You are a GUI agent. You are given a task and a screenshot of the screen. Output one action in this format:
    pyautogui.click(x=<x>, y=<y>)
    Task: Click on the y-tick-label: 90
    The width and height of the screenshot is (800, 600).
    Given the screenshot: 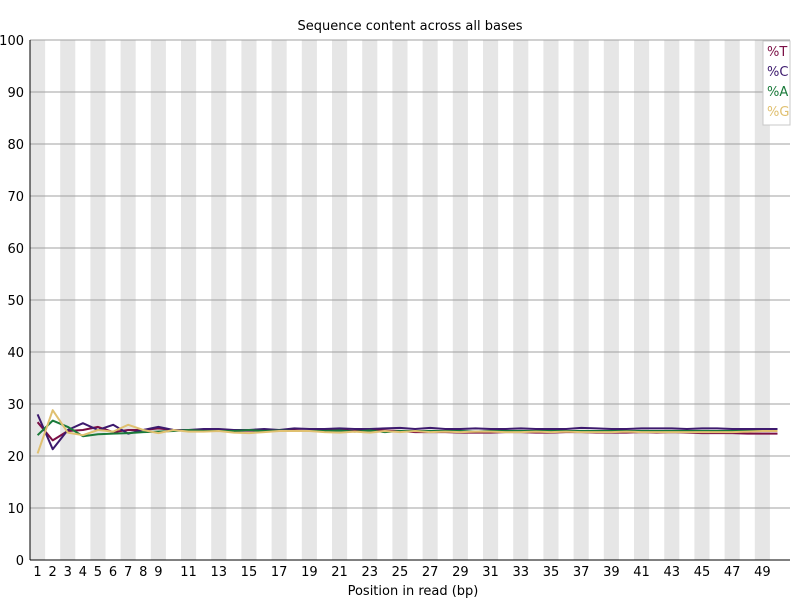 What is the action you would take?
    pyautogui.click(x=15, y=93)
    